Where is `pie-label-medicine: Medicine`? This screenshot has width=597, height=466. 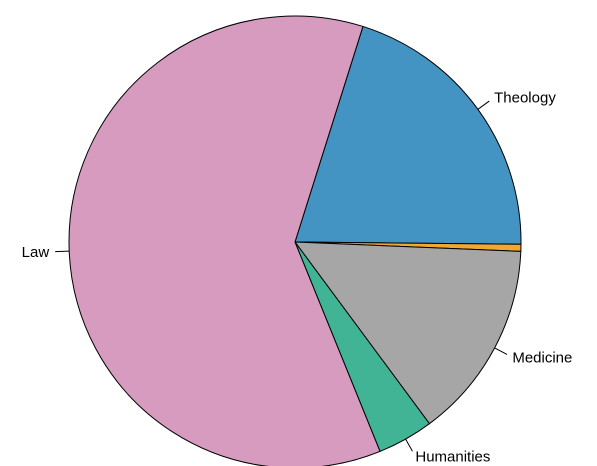 pie-label-medicine: Medicine is located at coordinates (542, 357).